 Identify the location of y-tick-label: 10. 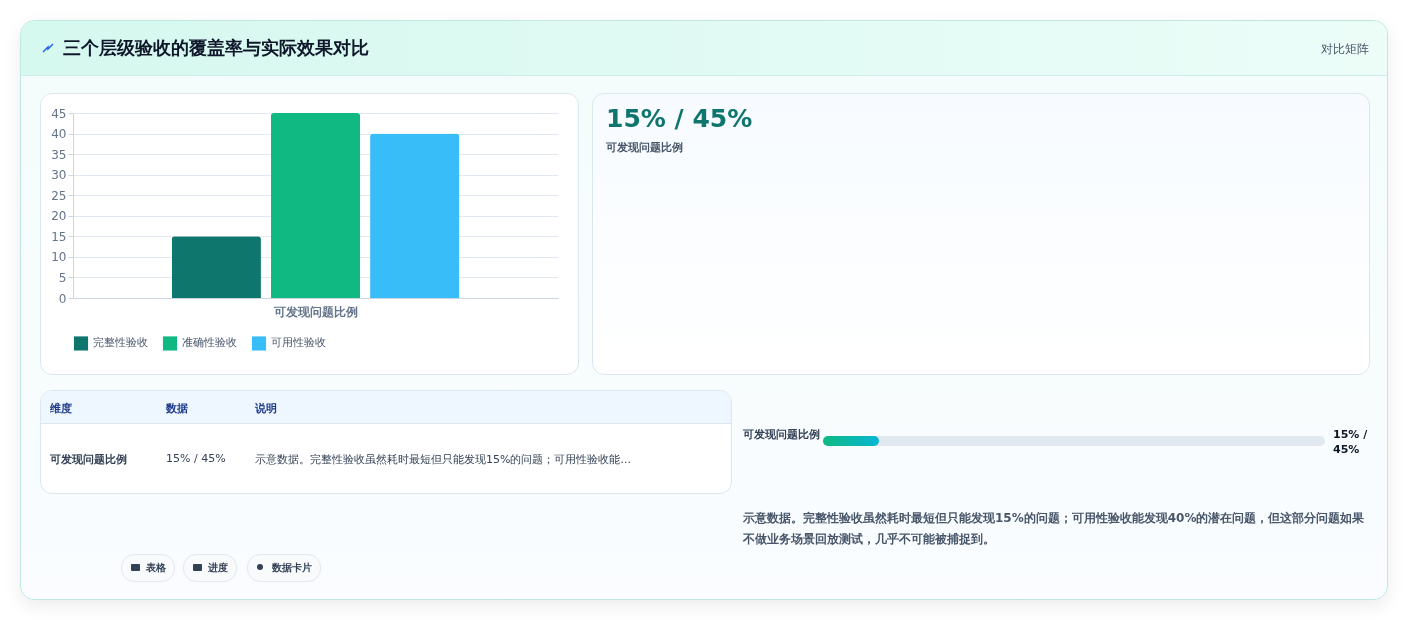
(59, 257).